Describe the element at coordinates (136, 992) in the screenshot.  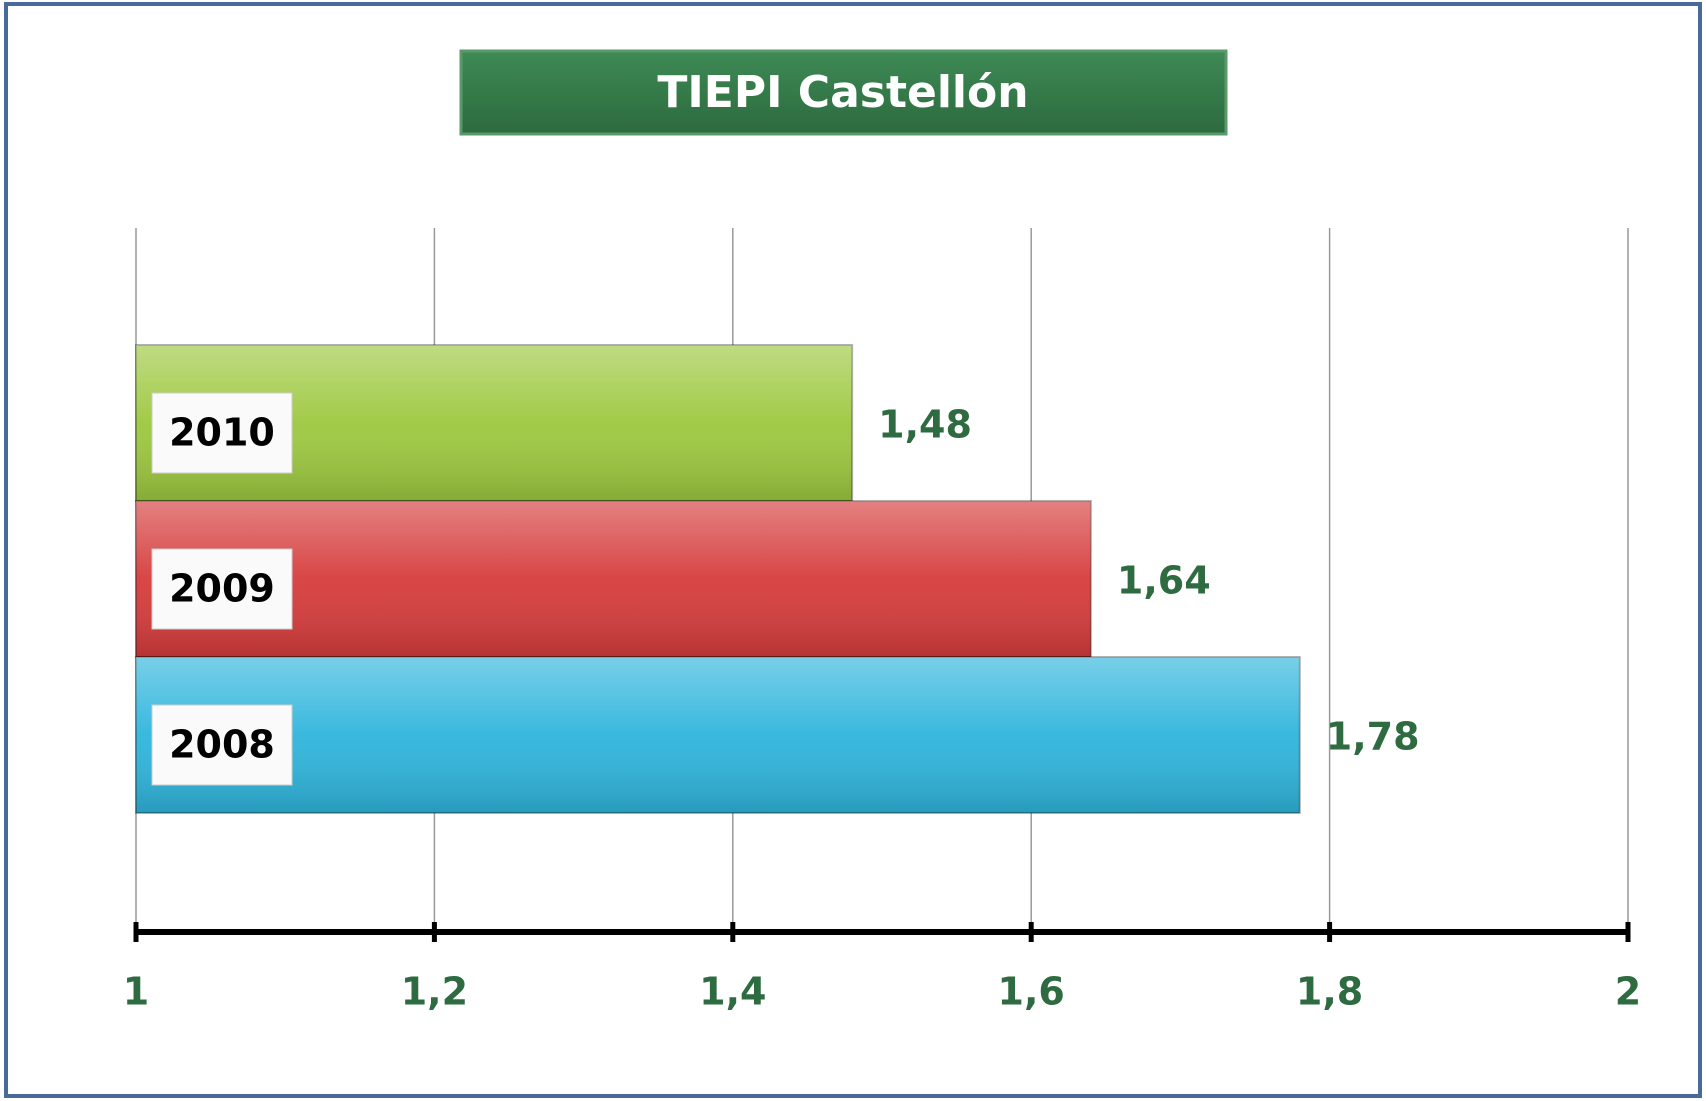
I see `x-tick-label: 1` at that location.